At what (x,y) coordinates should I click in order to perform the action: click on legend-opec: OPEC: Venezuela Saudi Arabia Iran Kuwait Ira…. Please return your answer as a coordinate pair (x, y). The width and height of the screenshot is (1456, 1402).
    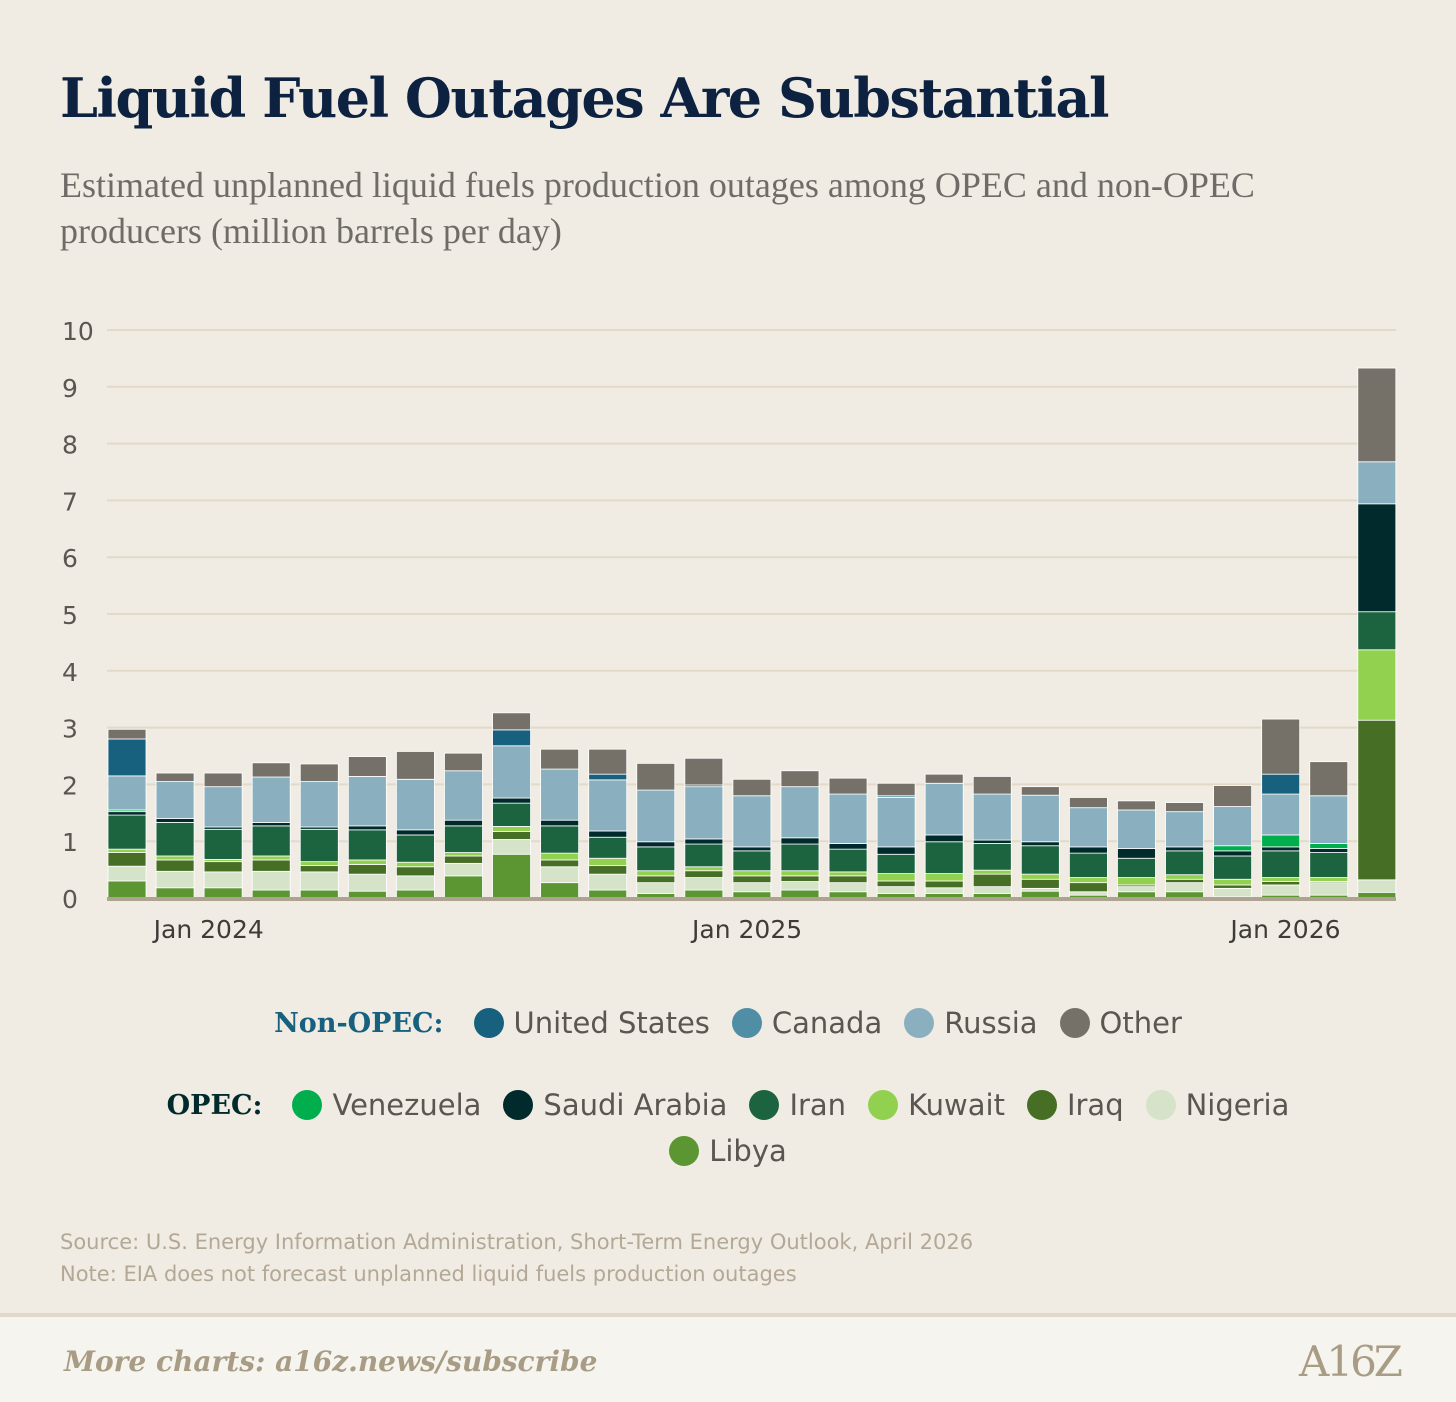
    Looking at the image, I should click on (728, 1105).